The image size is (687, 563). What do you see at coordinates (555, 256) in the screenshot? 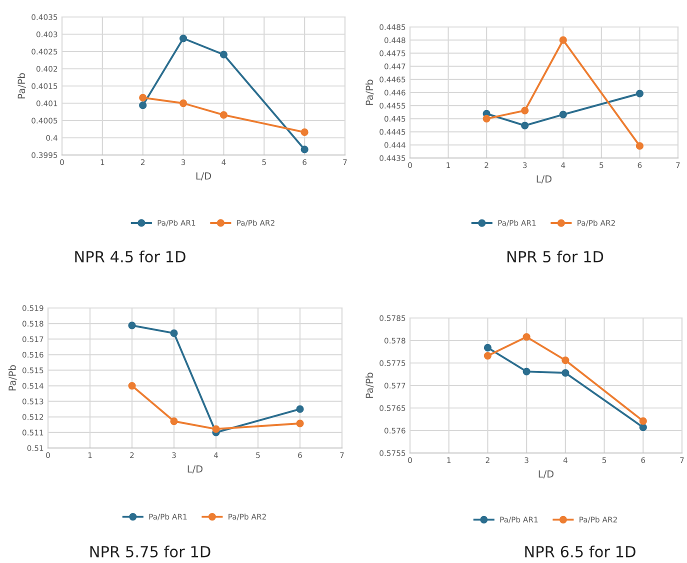
I see `text: NPR 5 for 1D` at bounding box center [555, 256].